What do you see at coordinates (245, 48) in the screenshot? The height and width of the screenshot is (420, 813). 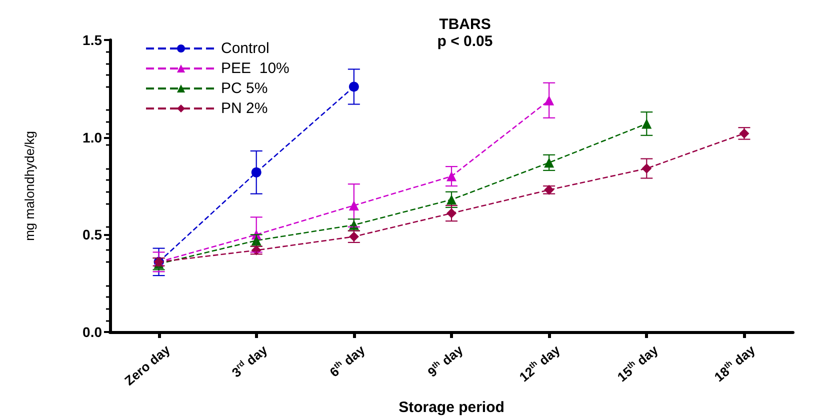 I see `legend-label: Control` at bounding box center [245, 48].